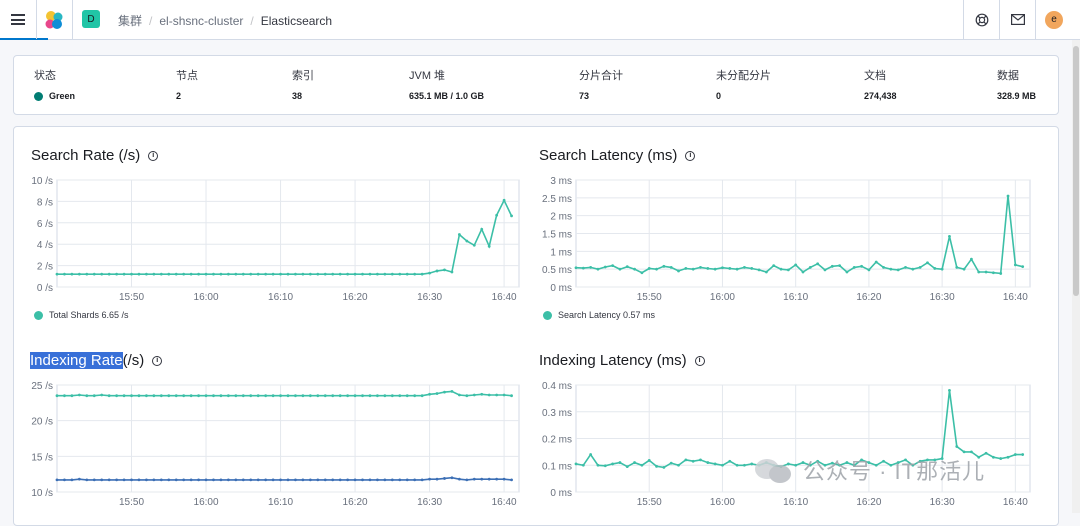 The image size is (1080, 526). Describe the element at coordinates (601, 84) in the screenshot. I see `stat-total-shards: 分片合计 73` at that location.